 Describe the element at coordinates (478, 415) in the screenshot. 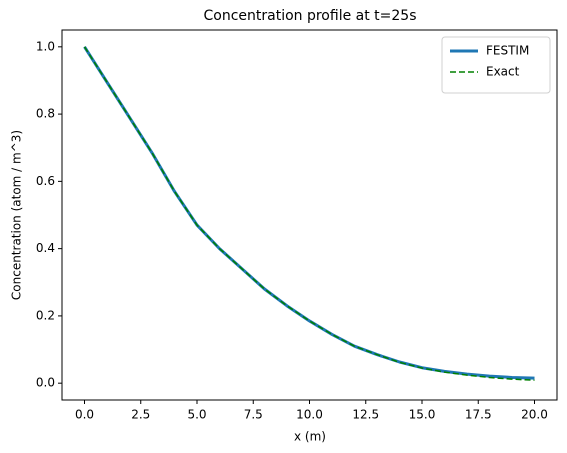

I see `x-tick-label: 17.5` at that location.